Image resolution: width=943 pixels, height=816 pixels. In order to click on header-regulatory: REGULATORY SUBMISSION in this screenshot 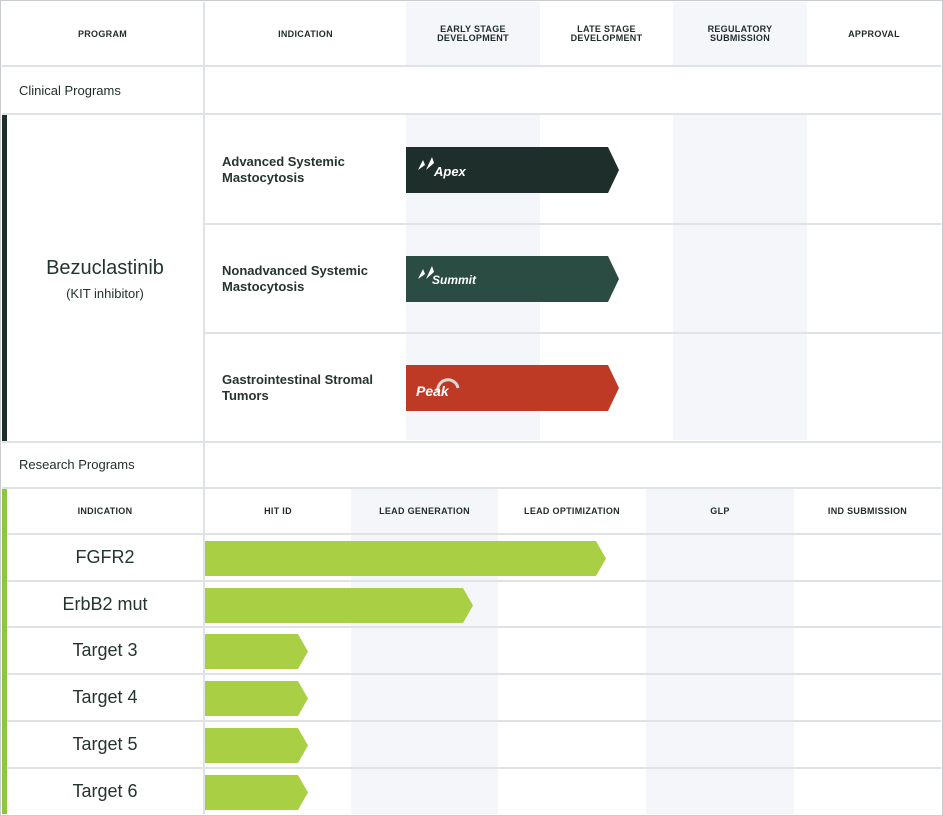, I will do `click(740, 33)`.